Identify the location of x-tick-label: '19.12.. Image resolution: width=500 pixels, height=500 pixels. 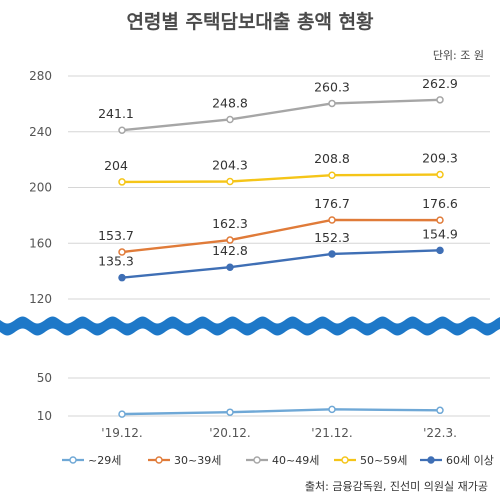
(121, 433).